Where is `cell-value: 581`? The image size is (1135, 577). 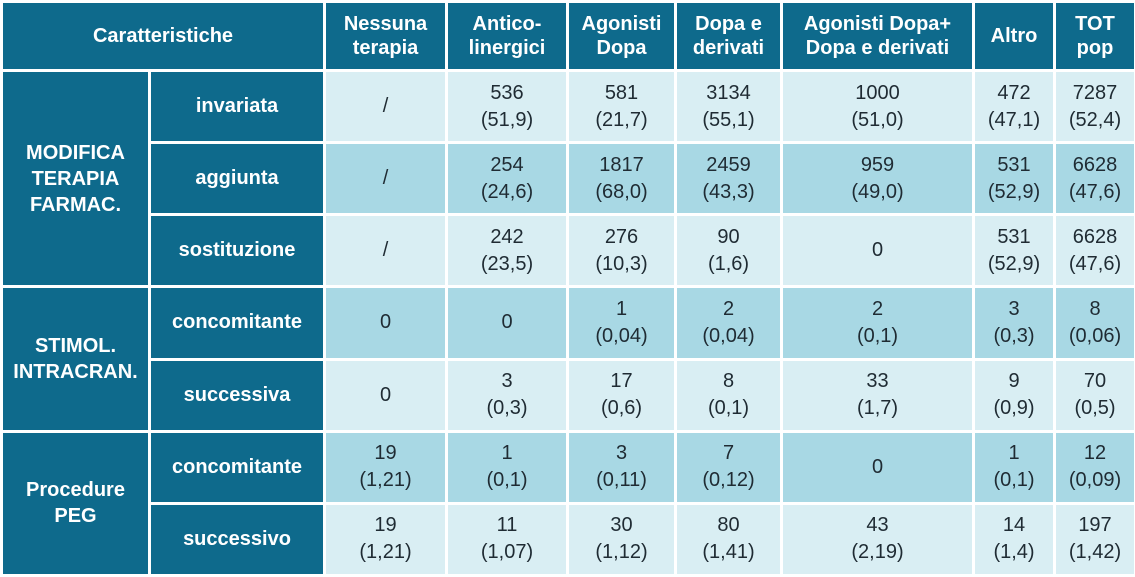 cell-value: 581 is located at coordinates (621, 92).